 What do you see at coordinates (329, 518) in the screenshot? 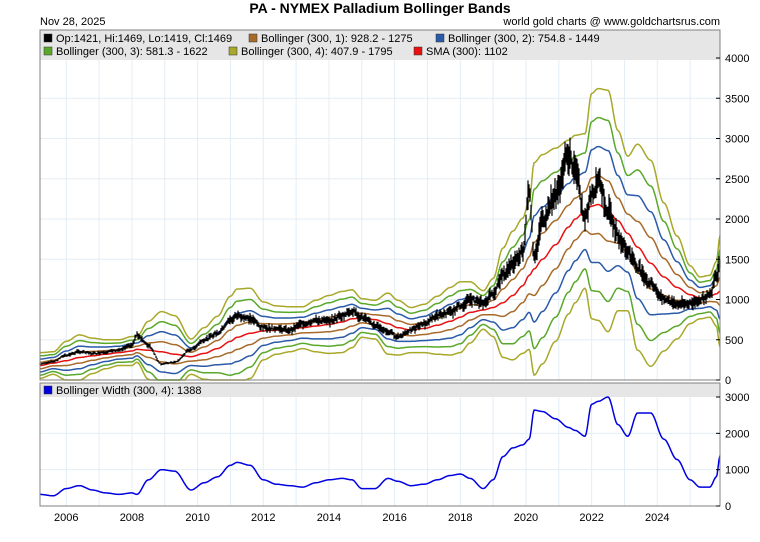
I see `x-tick-label: 2014` at bounding box center [329, 518].